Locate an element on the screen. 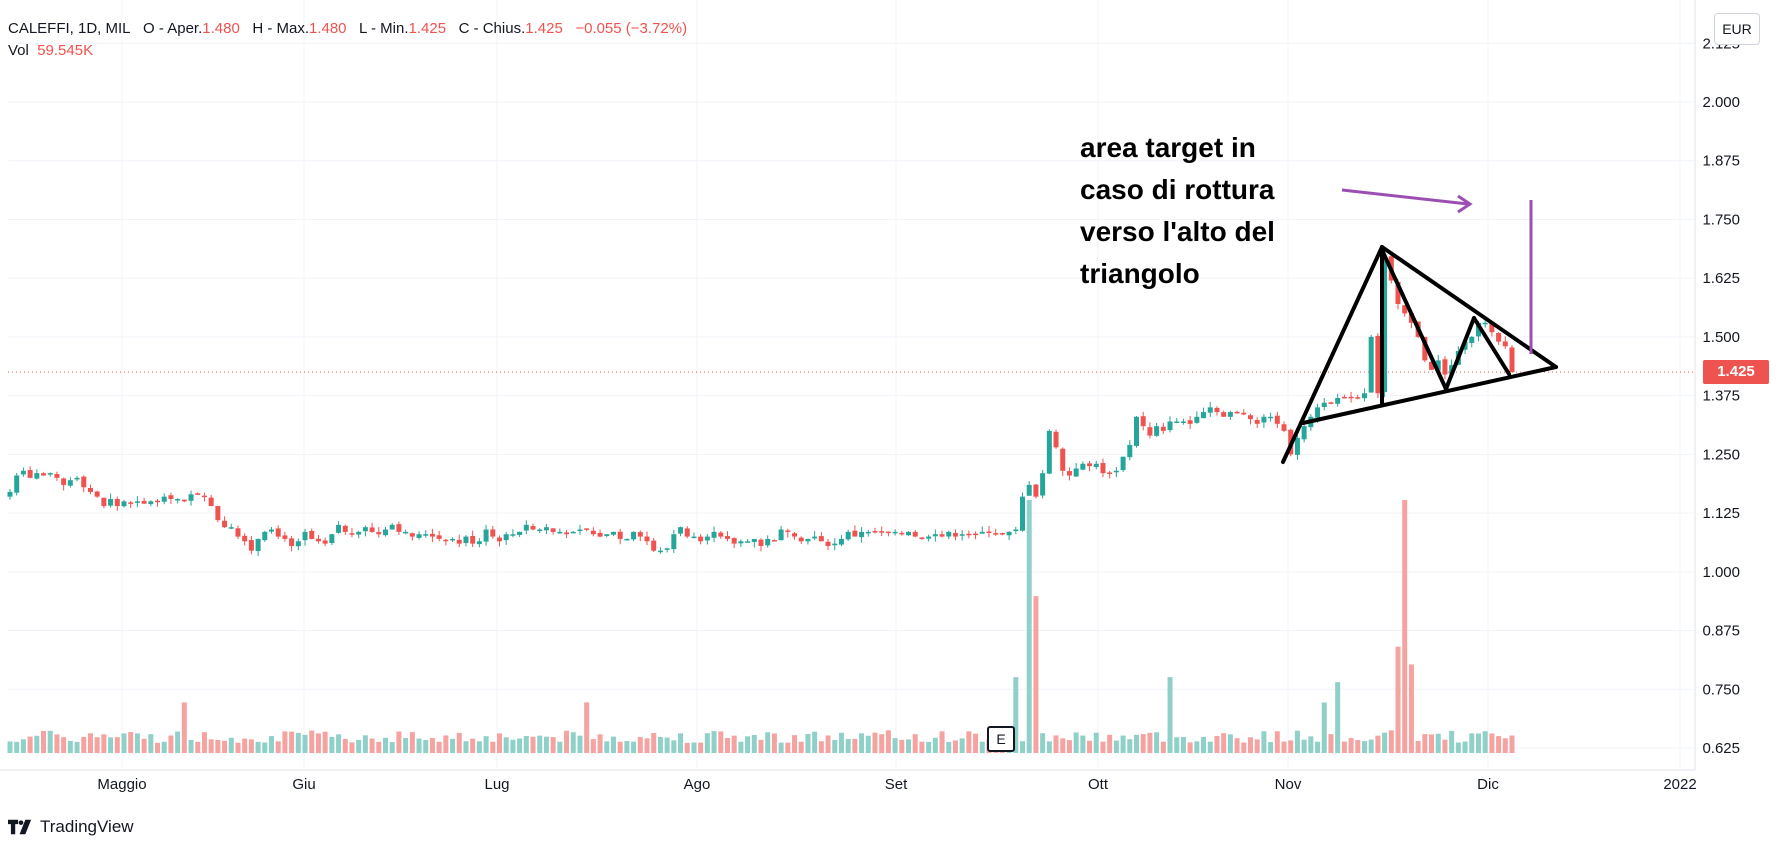  y-tick-label: 2.000 is located at coordinates (1721, 102).